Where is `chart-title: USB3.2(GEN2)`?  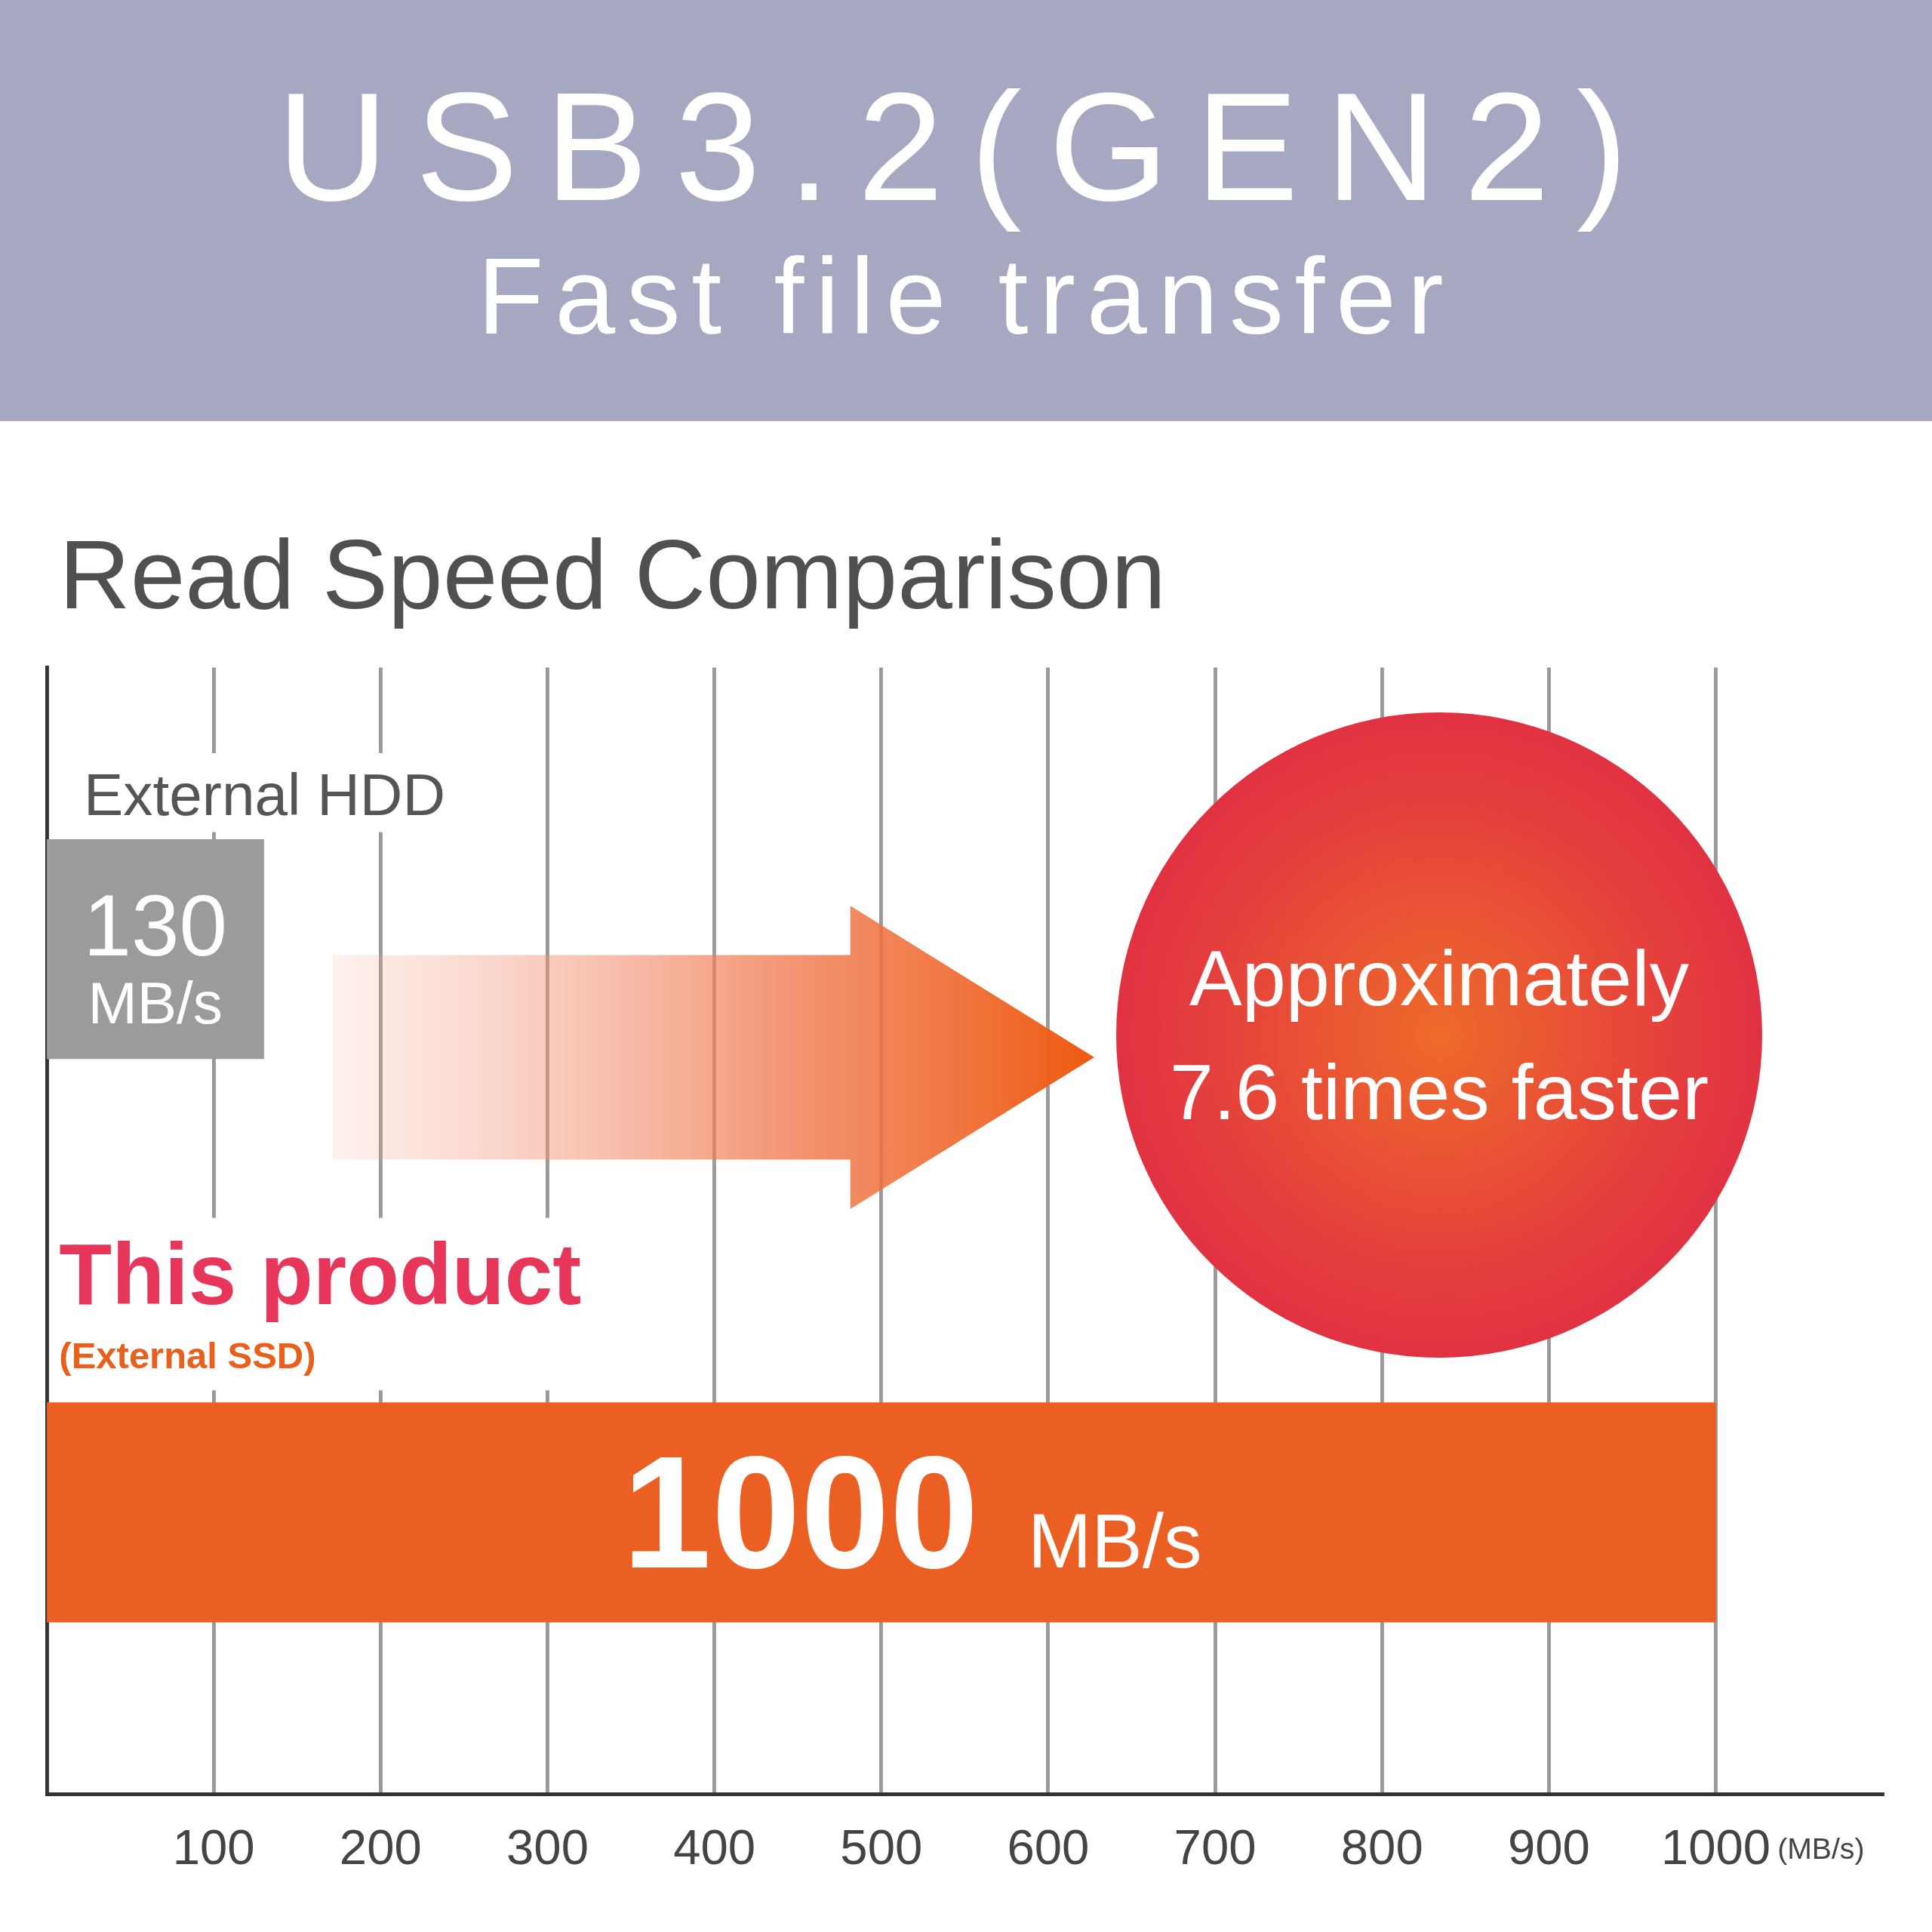 chart-title: USB3.2(GEN2) is located at coordinates (966, 146).